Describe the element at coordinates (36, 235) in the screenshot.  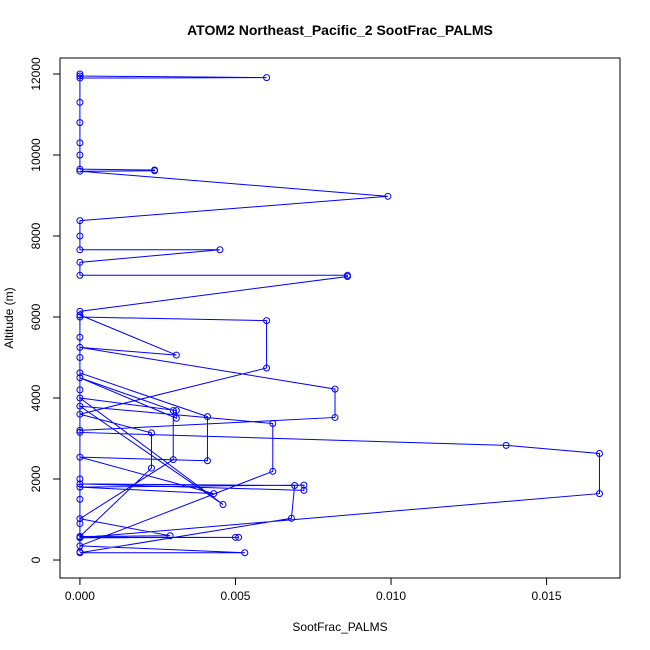
I see `y-tick-label: 8000` at that location.